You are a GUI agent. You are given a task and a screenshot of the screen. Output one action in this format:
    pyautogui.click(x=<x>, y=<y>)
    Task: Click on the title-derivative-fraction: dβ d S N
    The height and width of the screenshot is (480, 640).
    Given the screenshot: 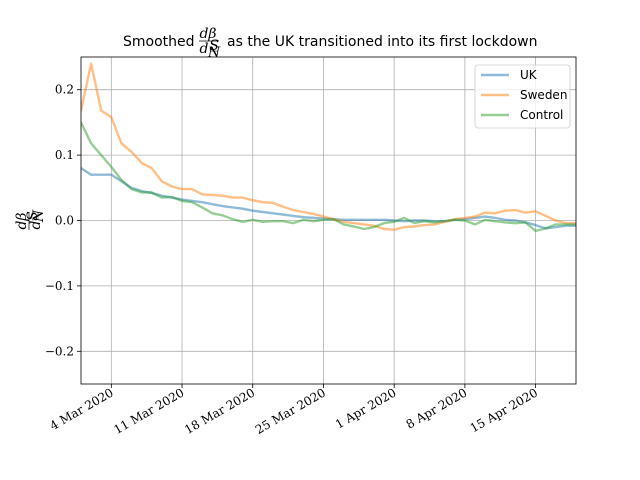 What is the action you would take?
    pyautogui.click(x=210, y=43)
    